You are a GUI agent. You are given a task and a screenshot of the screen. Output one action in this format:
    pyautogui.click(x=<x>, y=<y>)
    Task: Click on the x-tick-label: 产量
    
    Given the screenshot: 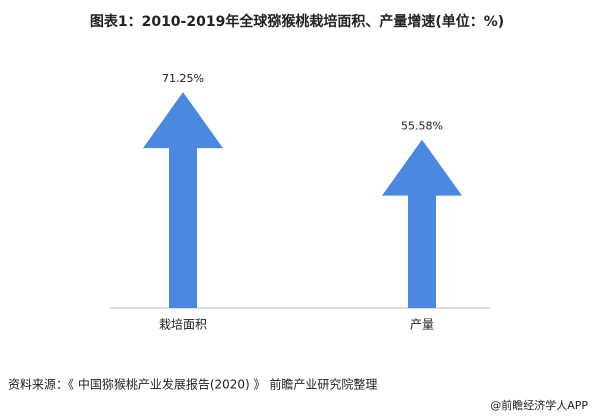 What is the action you would take?
    pyautogui.click(x=422, y=325)
    